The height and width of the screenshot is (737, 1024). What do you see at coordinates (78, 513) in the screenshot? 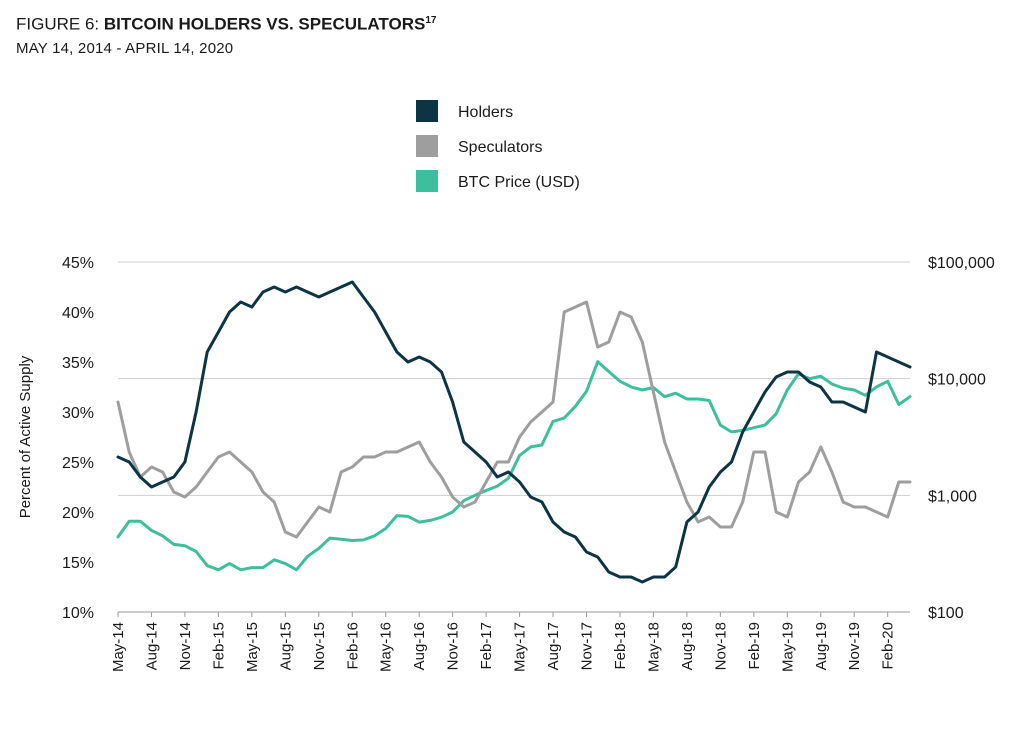
I see `y-left-tick-label: 20%` at bounding box center [78, 513].